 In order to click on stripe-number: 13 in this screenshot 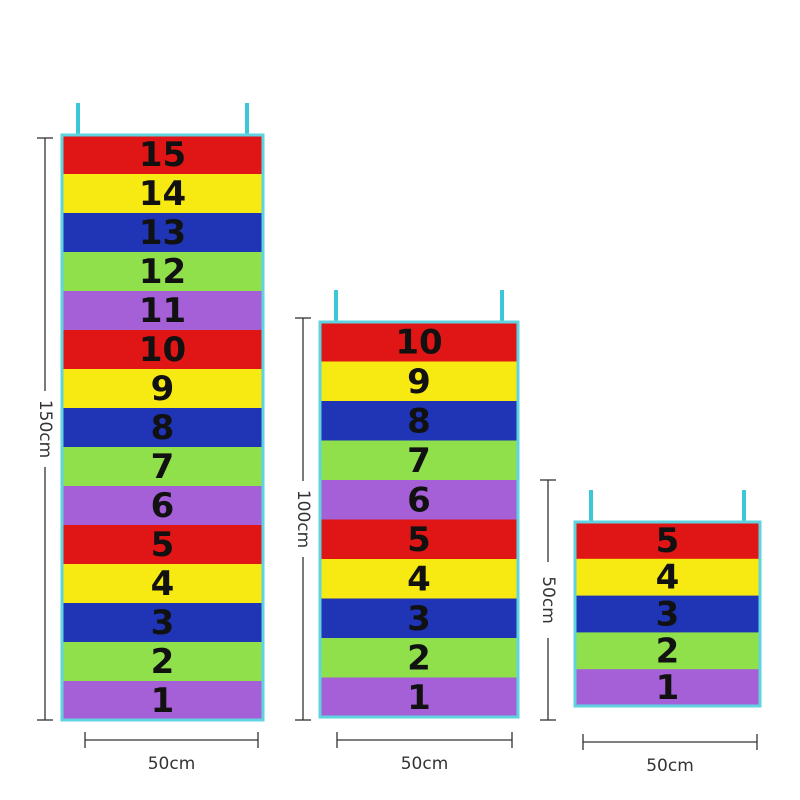, I will do `click(162, 233)`.